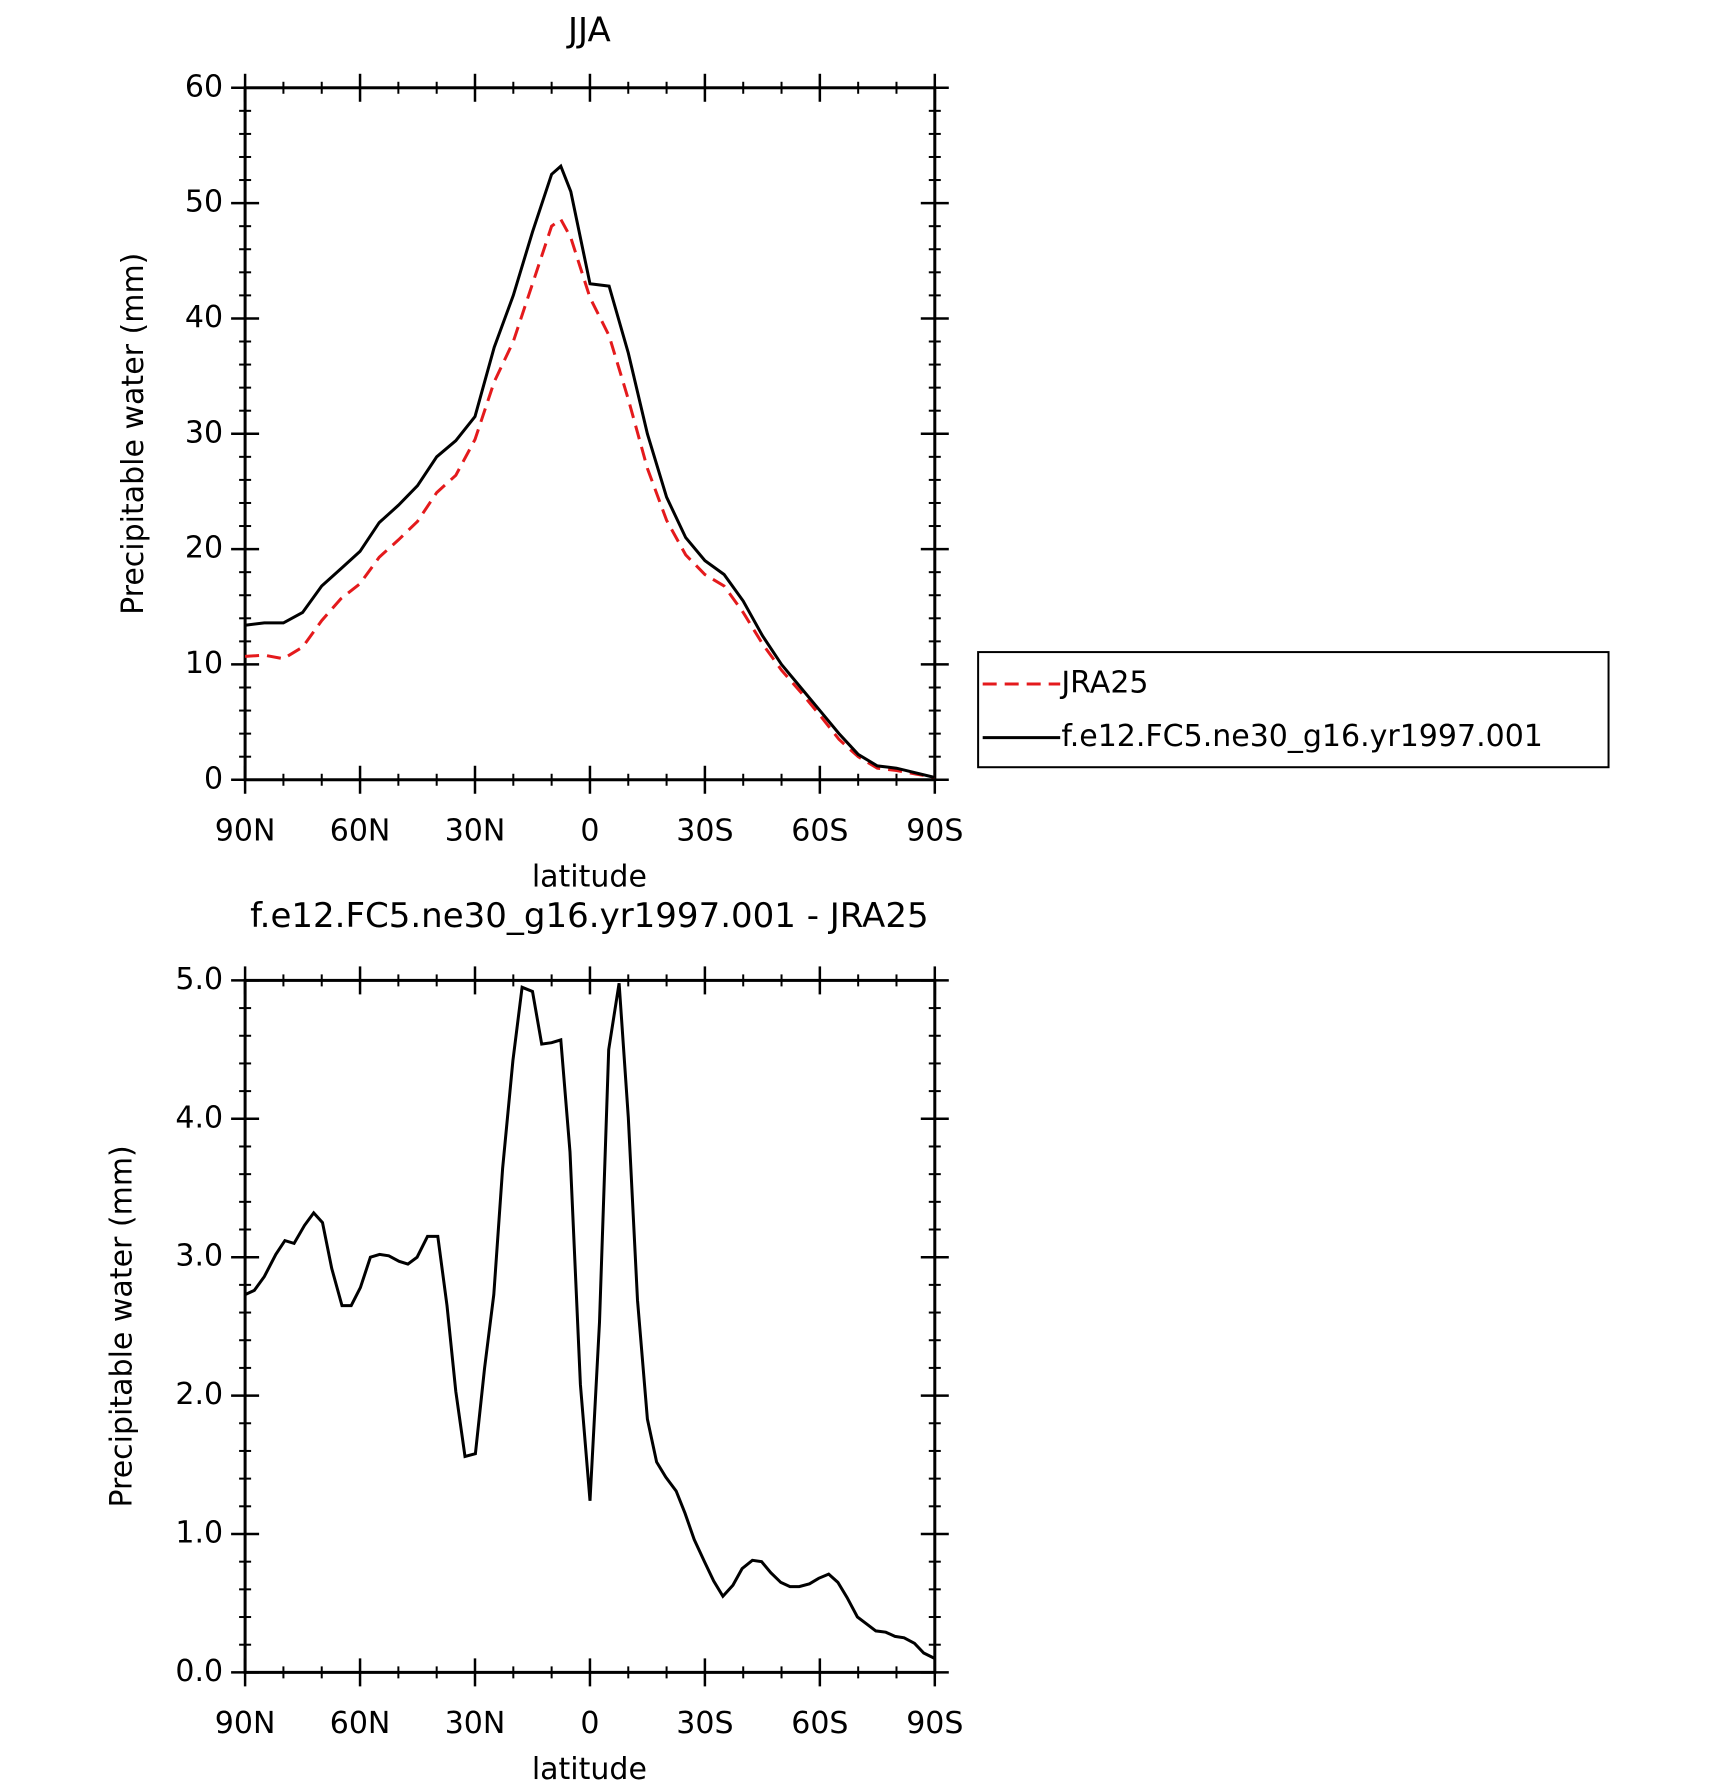 This screenshot has height=1783, width=1710. I want to click on y-tick-label: 2.0, so click(199, 1394).